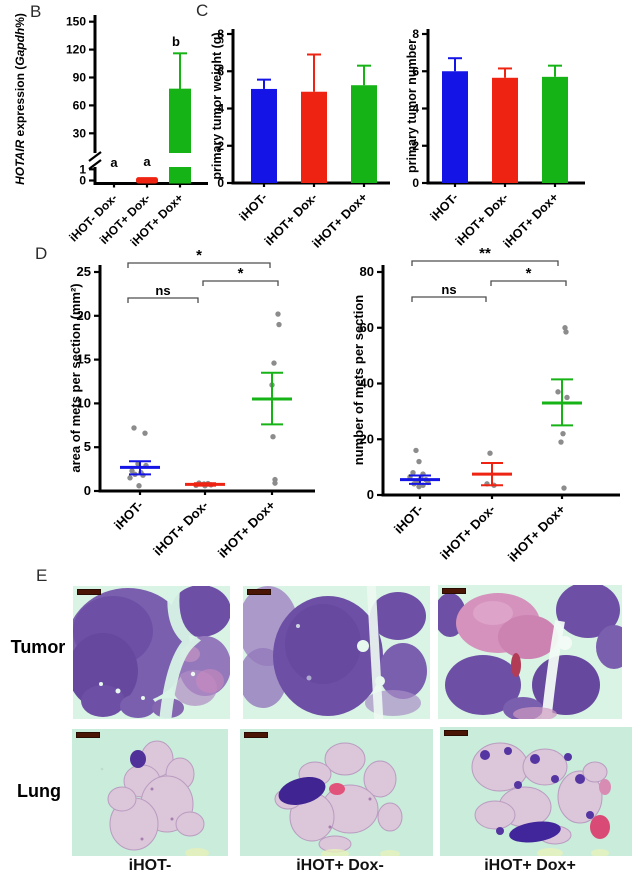 This screenshot has width=635, height=881. Describe the element at coordinates (367, 383) in the screenshot. I see `svg-text: 40` at that location.